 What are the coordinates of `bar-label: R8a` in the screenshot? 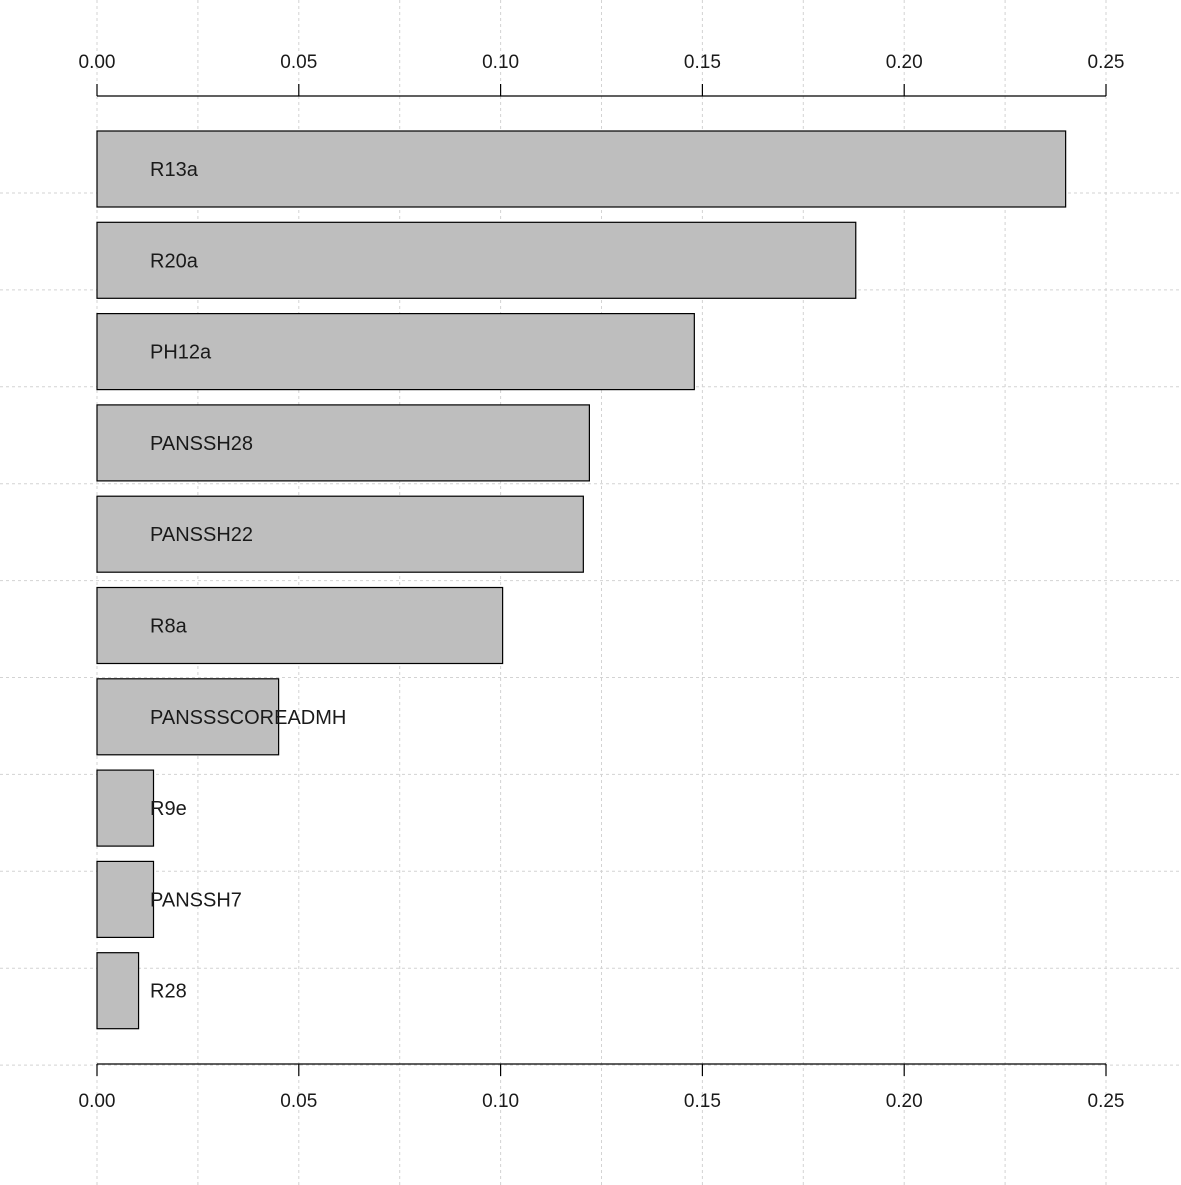 It's located at (169, 627).